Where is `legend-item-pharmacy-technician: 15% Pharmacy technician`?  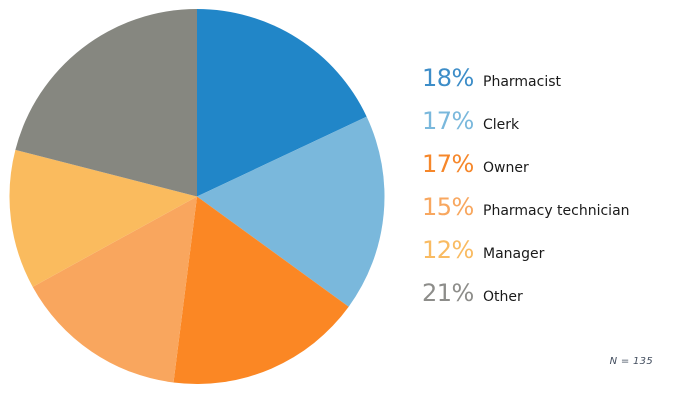
legend-item-pharmacy-technician: 15% Pharmacy technician is located at coordinates (526, 207).